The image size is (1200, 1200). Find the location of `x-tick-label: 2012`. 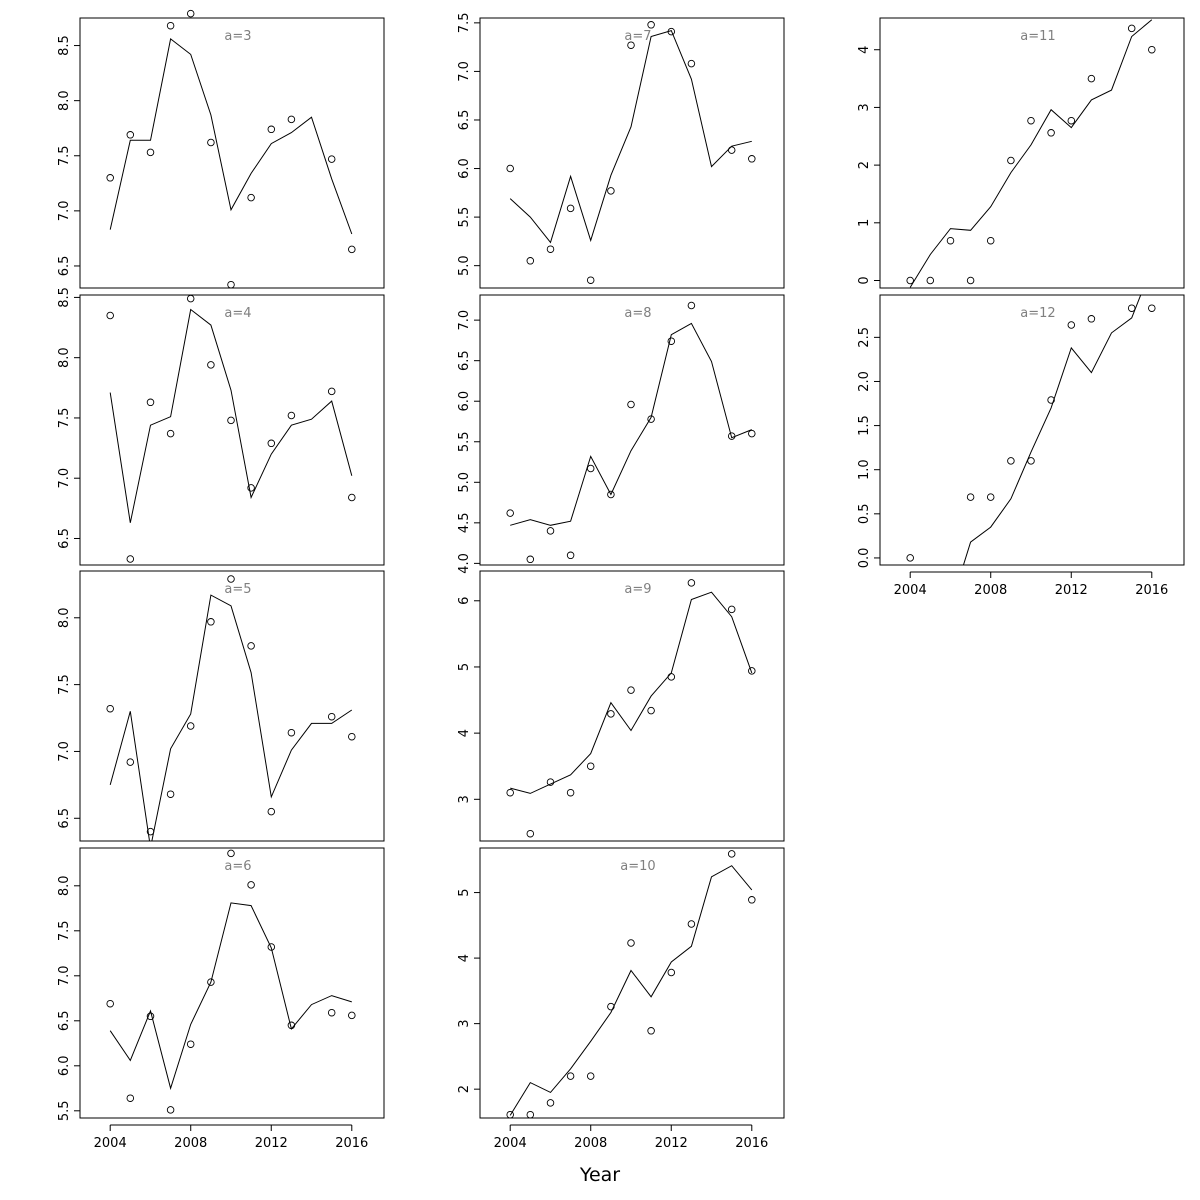

x-tick-label: 2012 is located at coordinates (1071, 590).